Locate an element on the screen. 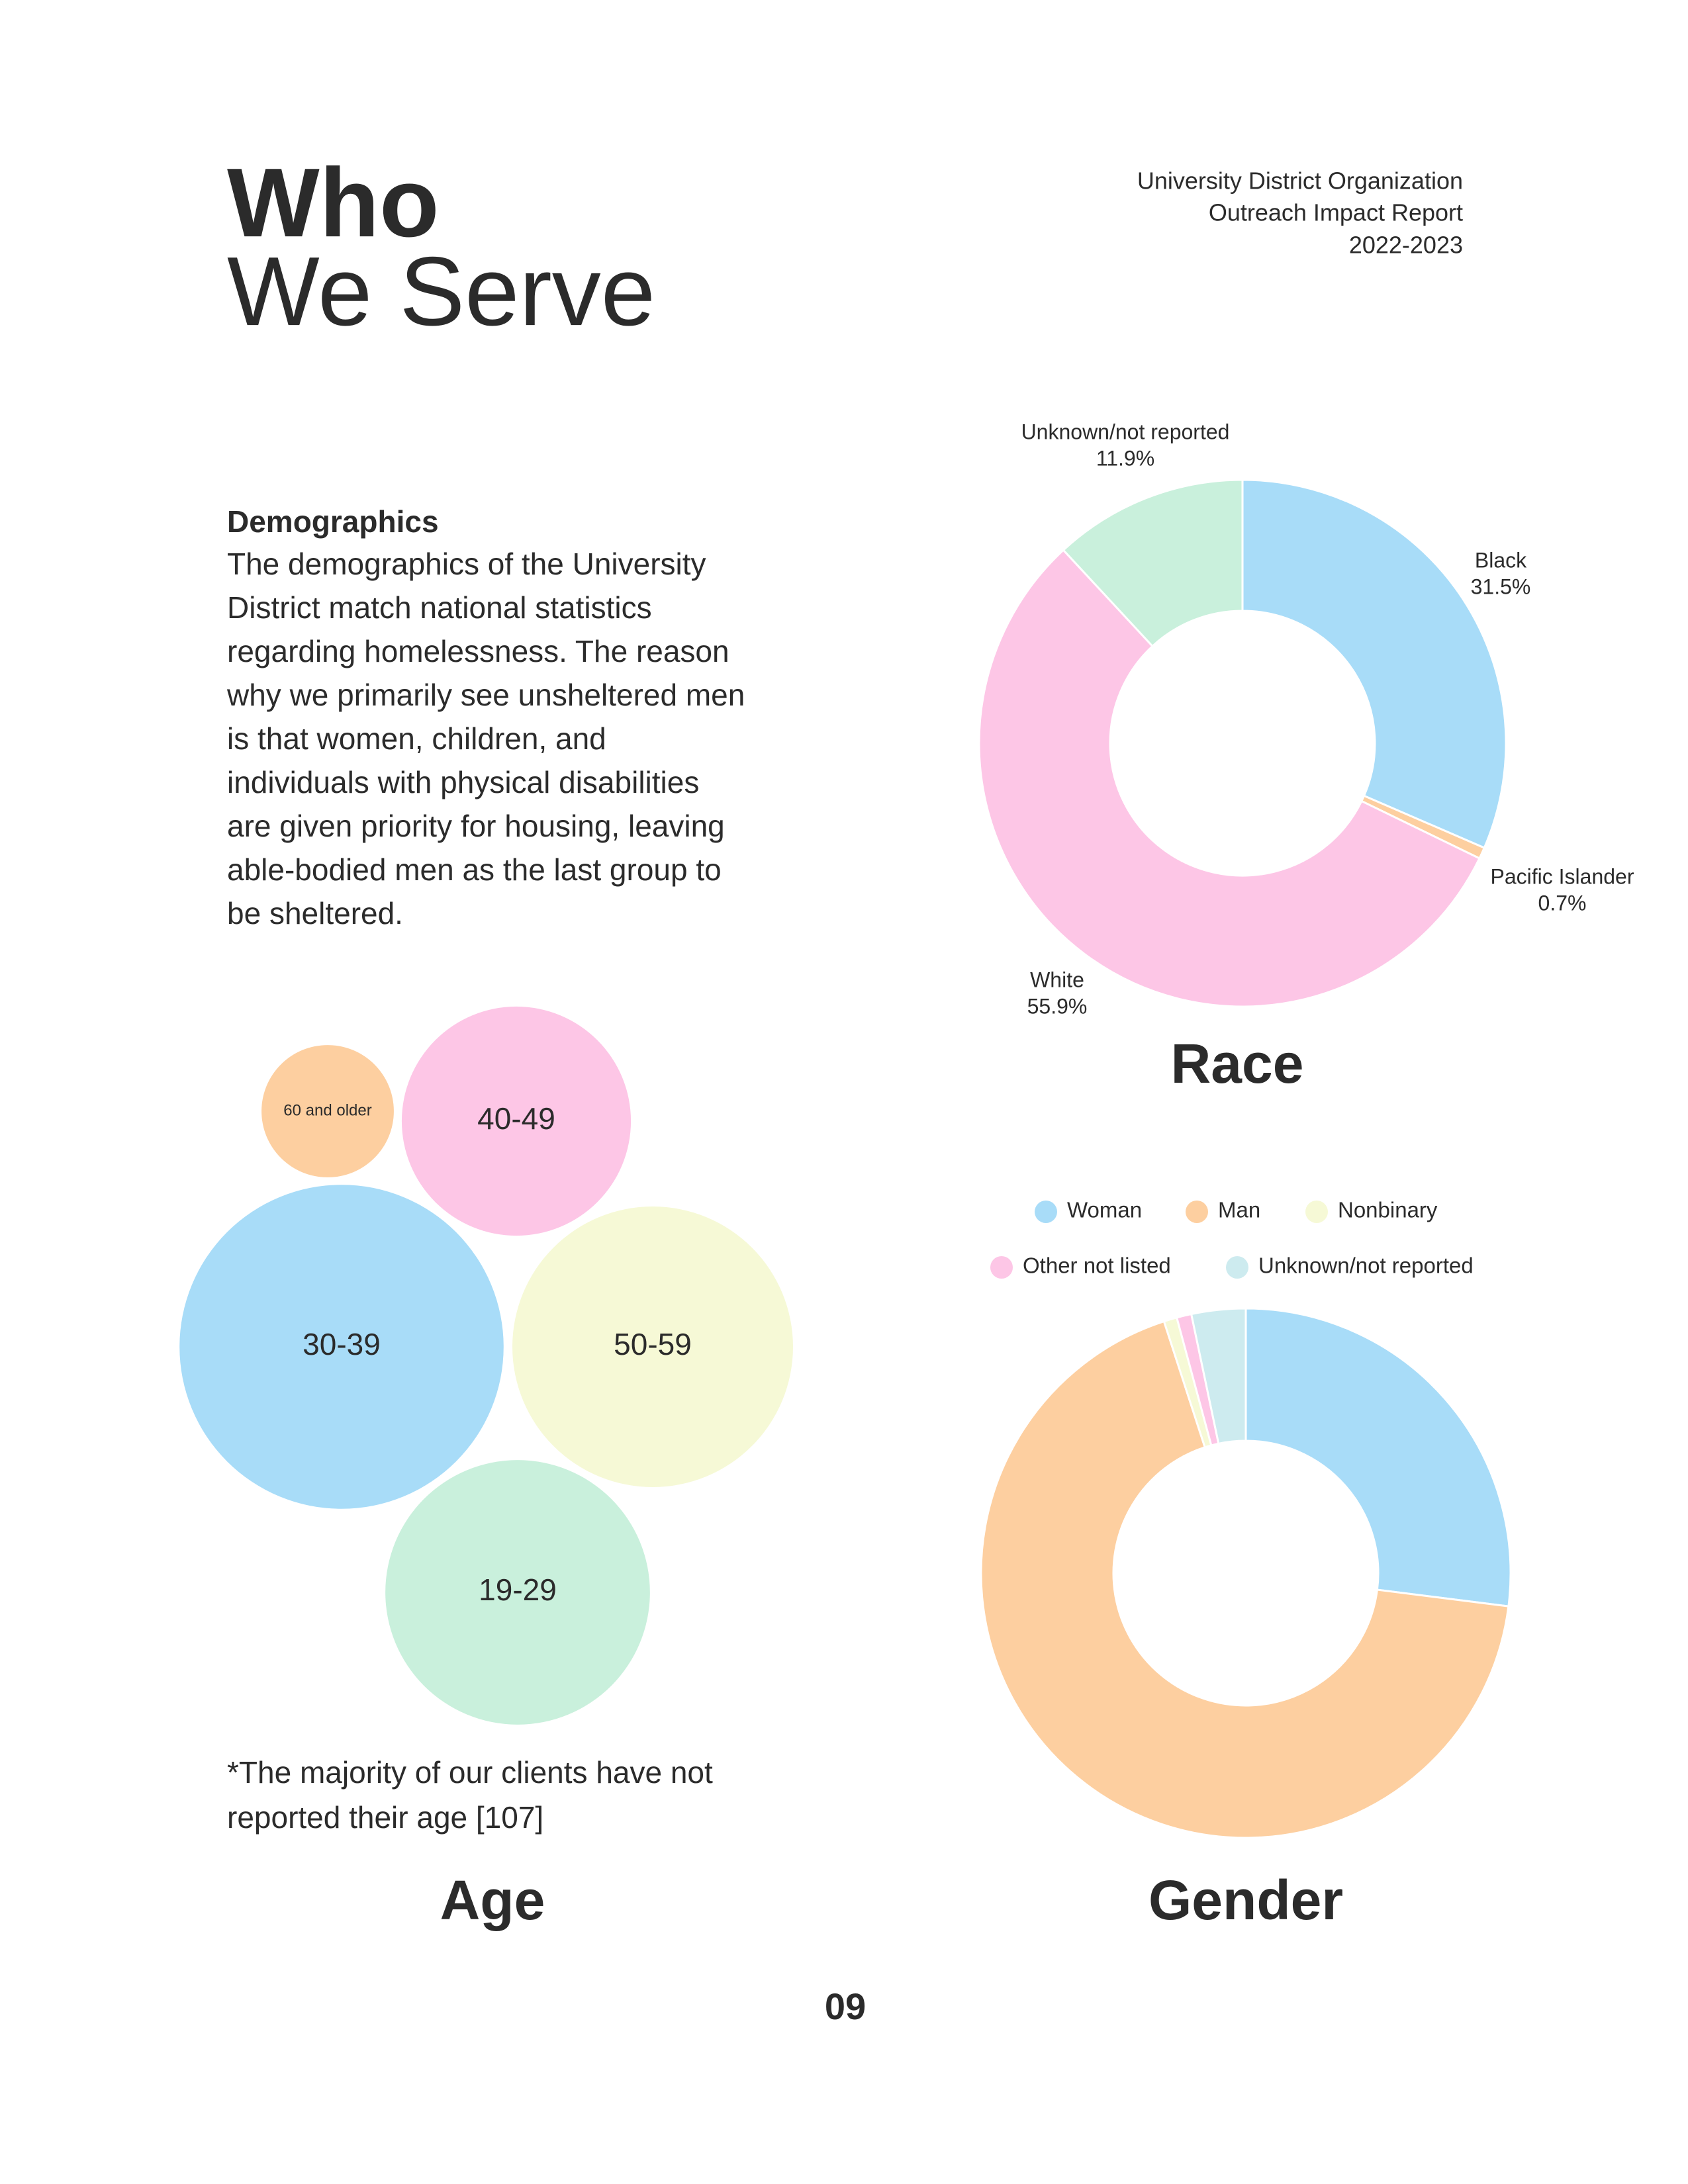  body-line: are given priority for housing, leaving is located at coordinates (476, 826).